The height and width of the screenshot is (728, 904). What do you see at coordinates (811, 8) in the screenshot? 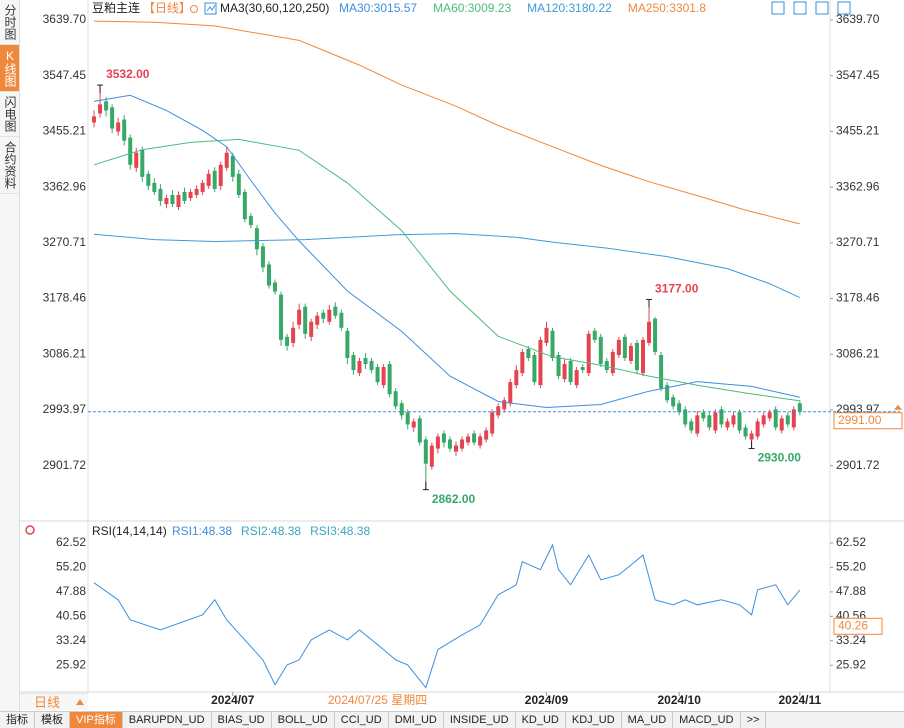
I see `toolbar` at bounding box center [811, 8].